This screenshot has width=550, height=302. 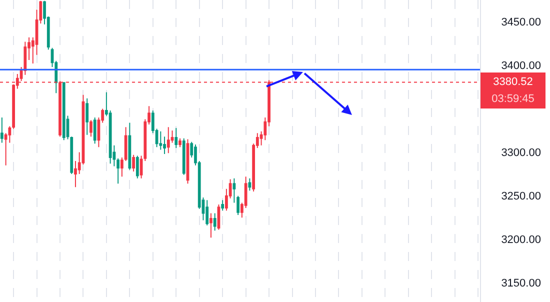 What do you see at coordinates (521, 196) in the screenshot?
I see `y-tick-label: 3250.00` at bounding box center [521, 196].